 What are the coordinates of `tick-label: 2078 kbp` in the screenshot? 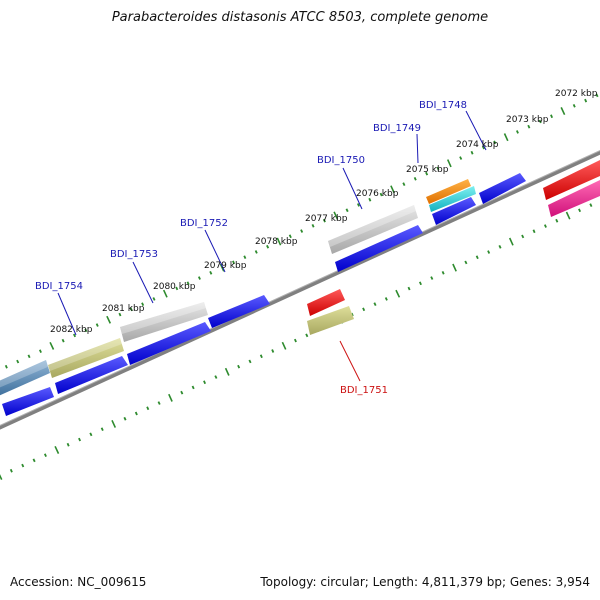 It's located at (276, 242).